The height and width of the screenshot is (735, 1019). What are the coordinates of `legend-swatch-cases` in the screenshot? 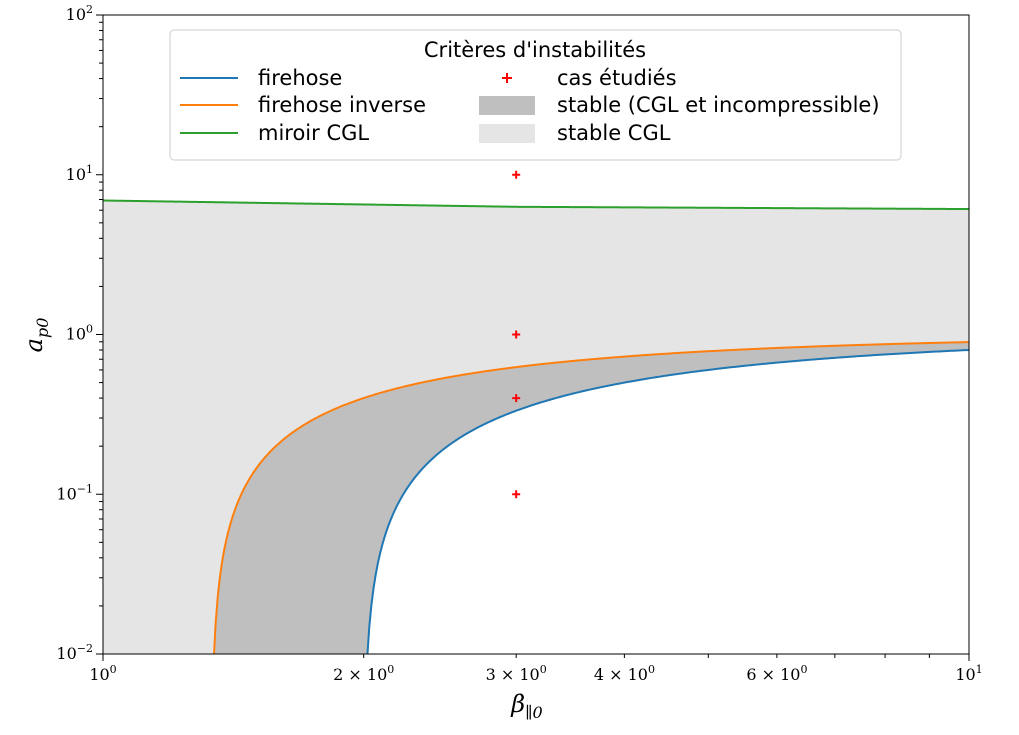 It's located at (507, 78).